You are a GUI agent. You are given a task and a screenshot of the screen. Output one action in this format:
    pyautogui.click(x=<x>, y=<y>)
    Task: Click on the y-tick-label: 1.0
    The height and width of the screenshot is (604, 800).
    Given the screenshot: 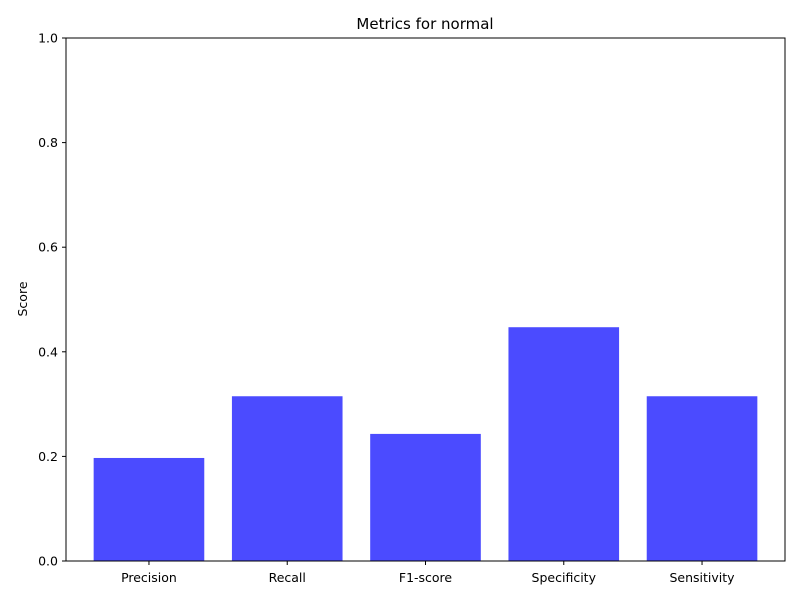 What is the action you would take?
    pyautogui.click(x=48, y=38)
    